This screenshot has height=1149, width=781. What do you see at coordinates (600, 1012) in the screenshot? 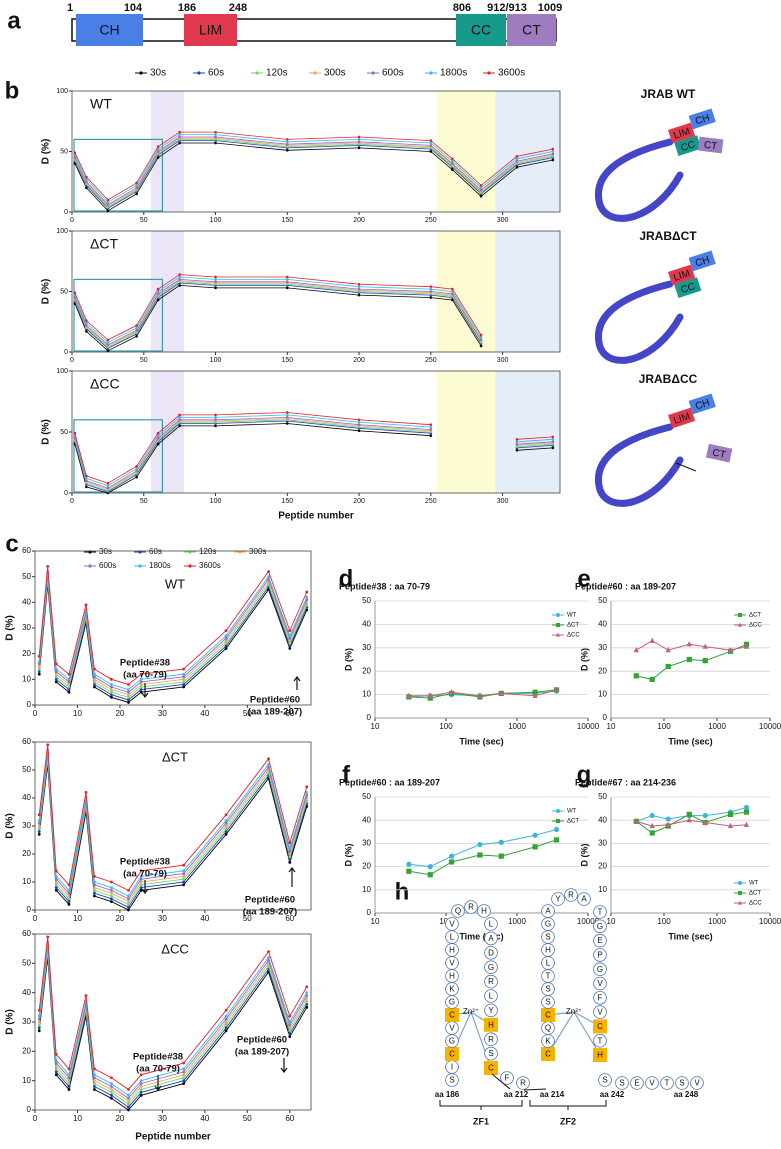
I see `residue: V` at bounding box center [600, 1012].